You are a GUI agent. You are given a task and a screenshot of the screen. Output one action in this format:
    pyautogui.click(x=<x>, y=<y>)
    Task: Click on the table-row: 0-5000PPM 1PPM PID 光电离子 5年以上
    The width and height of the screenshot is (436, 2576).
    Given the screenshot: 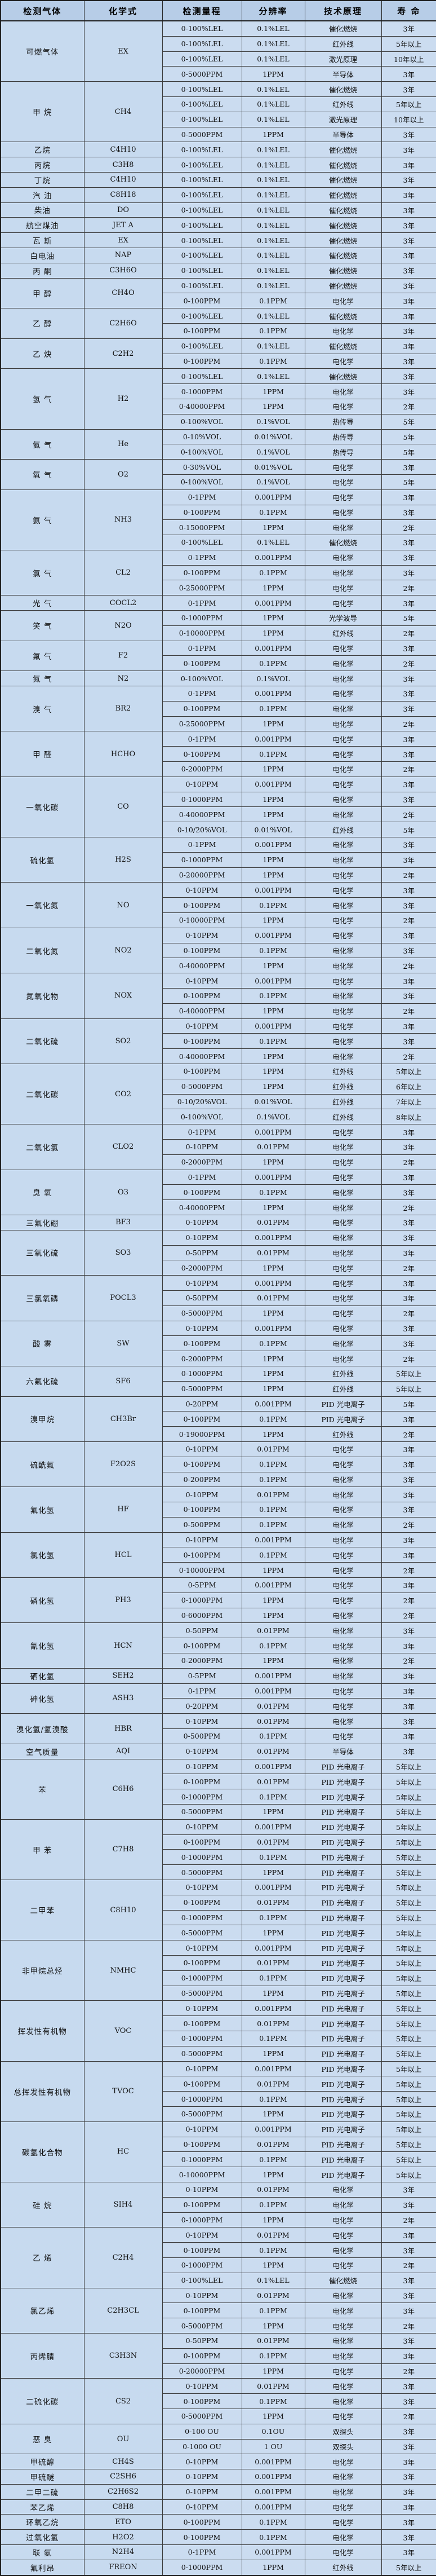 What is the action you would take?
    pyautogui.click(x=218, y=1993)
    